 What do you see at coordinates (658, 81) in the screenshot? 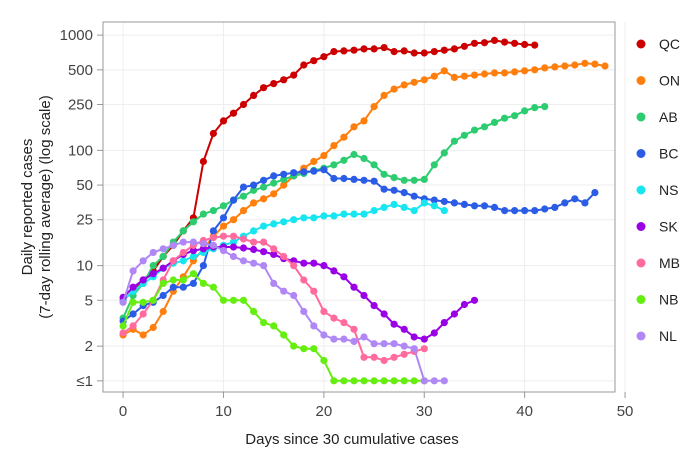
I see `legend-item-on: ON` at bounding box center [658, 81].